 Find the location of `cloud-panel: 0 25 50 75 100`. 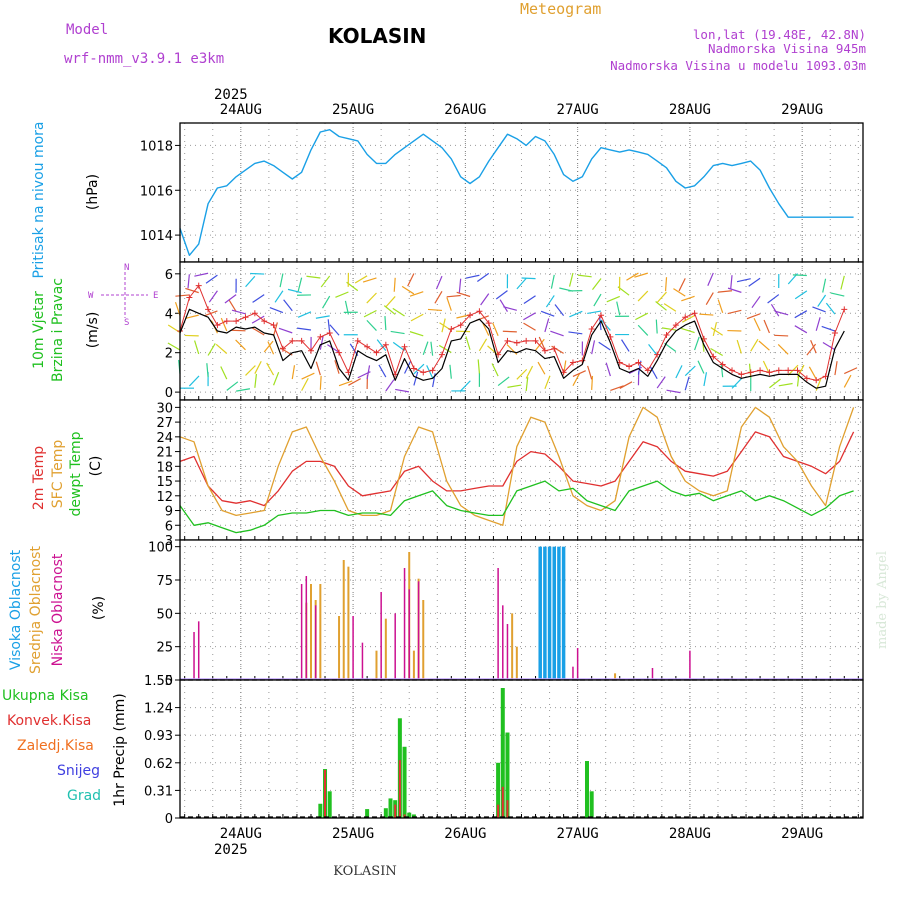

cloud-panel: 0 25 50 75 100 is located at coordinates (506, 614).